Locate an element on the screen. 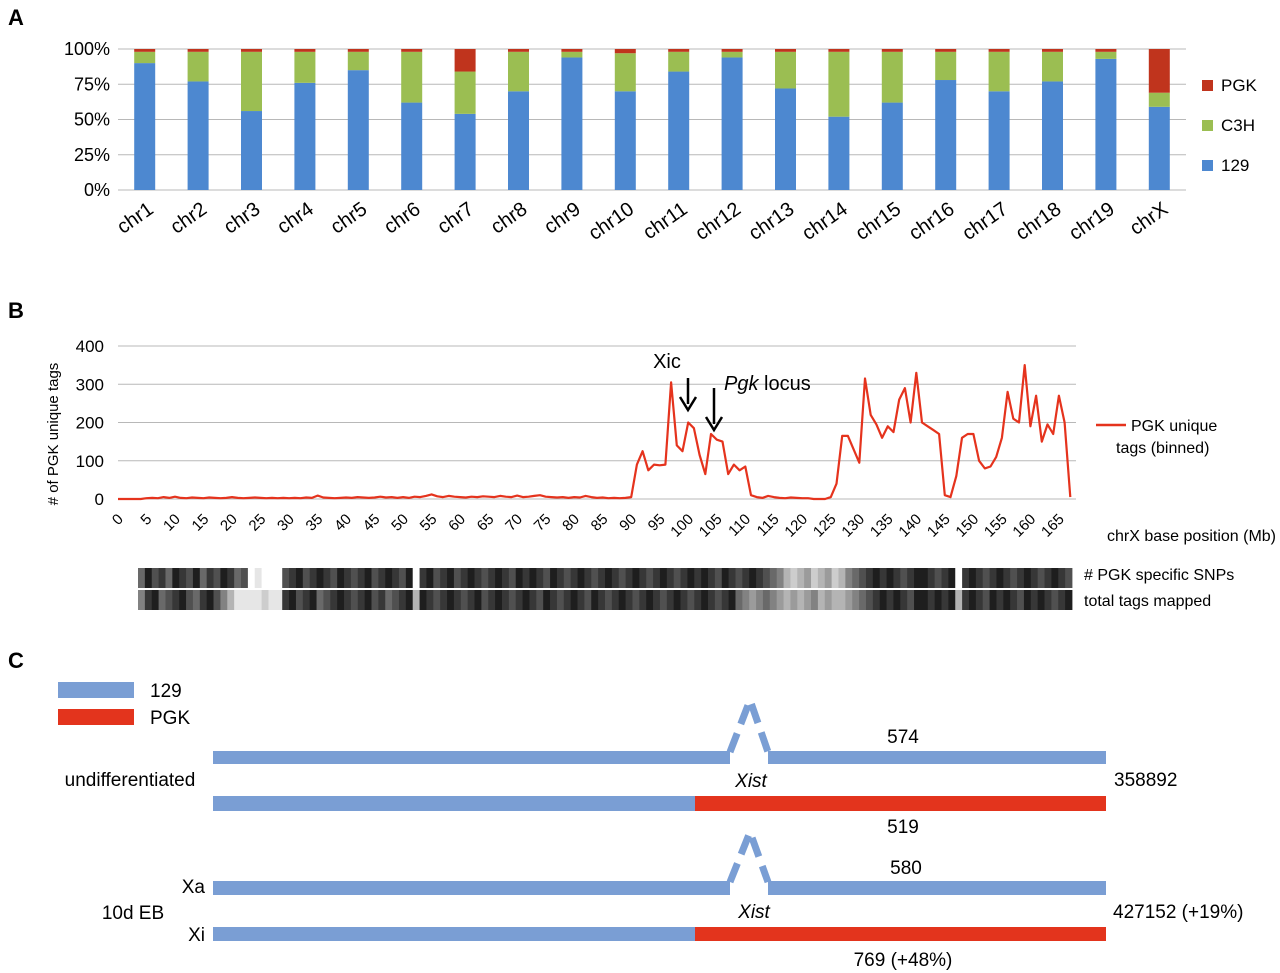  bar-chart-x-tick-label: chrX is located at coordinates (1149, 219).